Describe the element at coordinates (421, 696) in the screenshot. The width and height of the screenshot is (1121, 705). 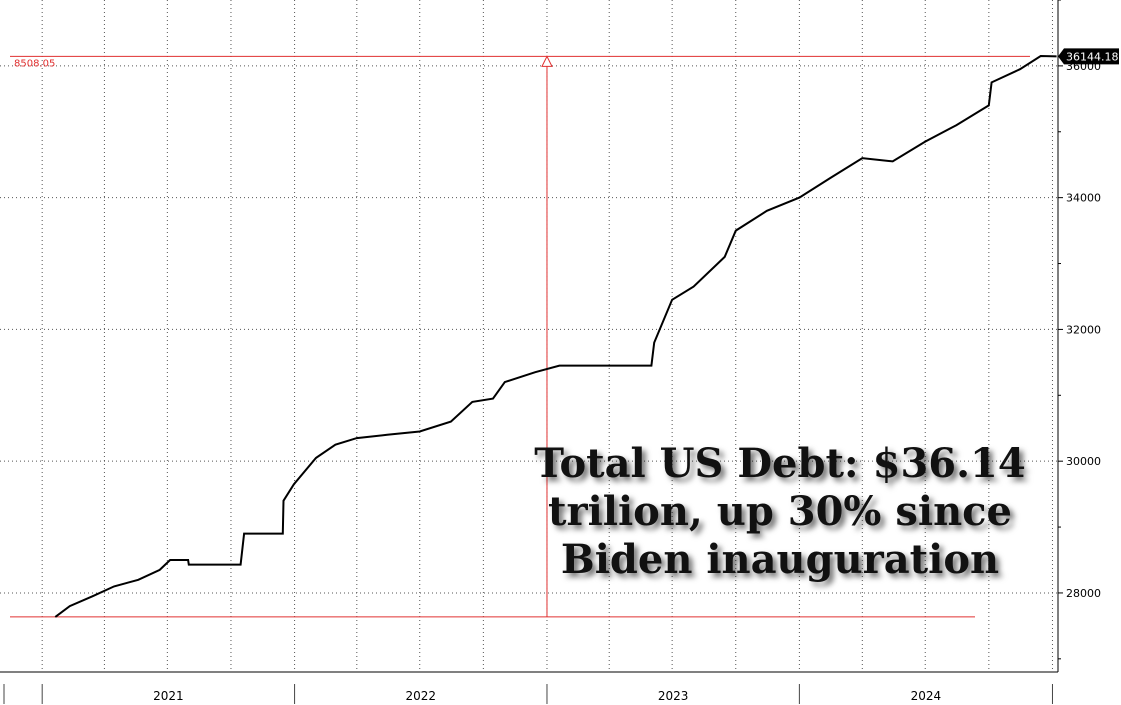
I see `x-tick-label: 2022` at that location.